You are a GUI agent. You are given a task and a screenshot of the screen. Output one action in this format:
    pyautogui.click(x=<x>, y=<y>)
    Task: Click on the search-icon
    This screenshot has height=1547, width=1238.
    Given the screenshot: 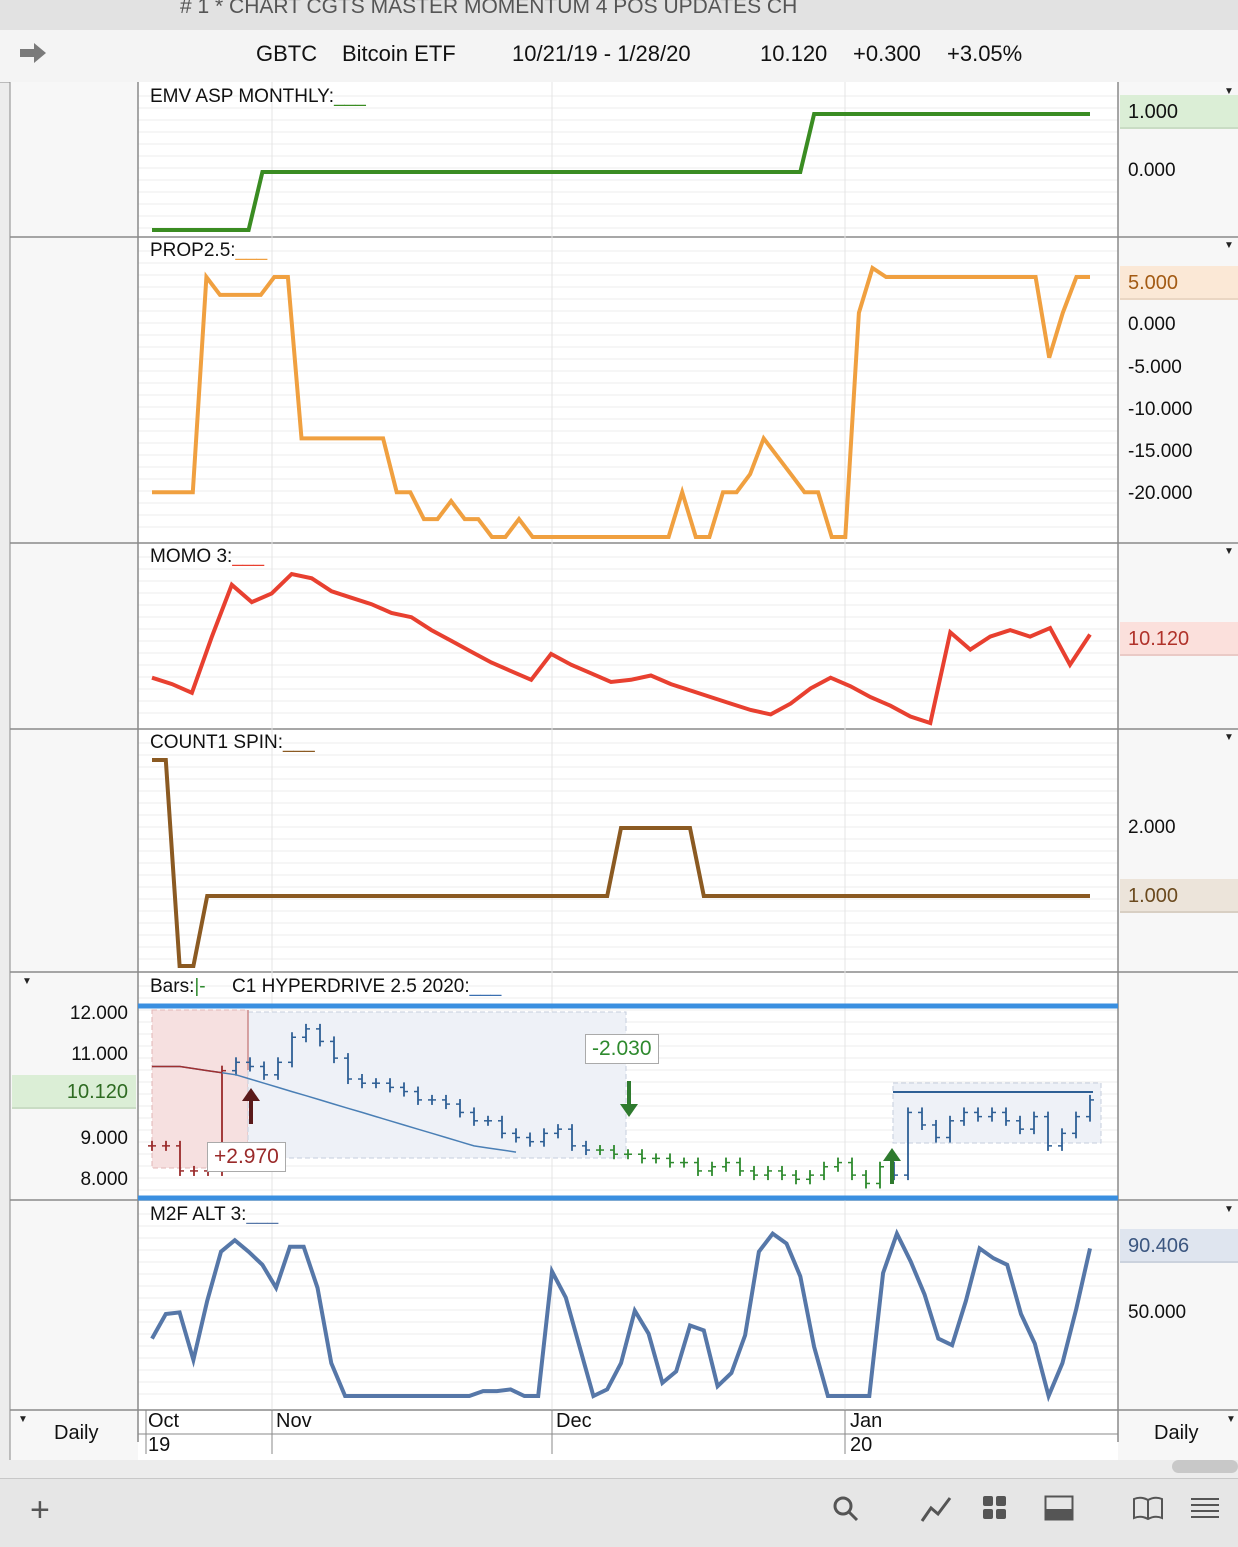 What is the action you would take?
    pyautogui.click(x=846, y=1512)
    